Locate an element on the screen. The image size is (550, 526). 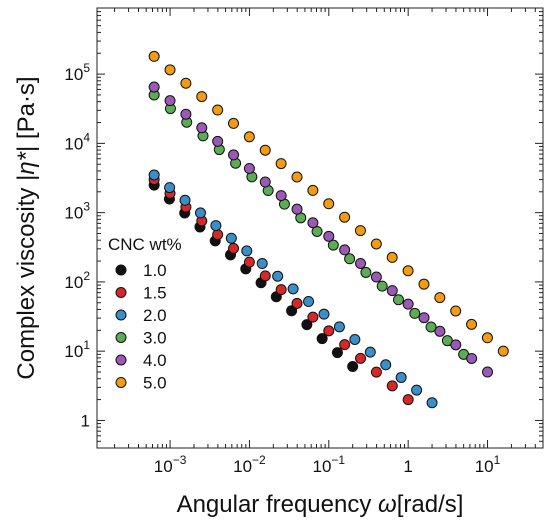
x-tick-label: 10¹ is located at coordinates (488, 464).